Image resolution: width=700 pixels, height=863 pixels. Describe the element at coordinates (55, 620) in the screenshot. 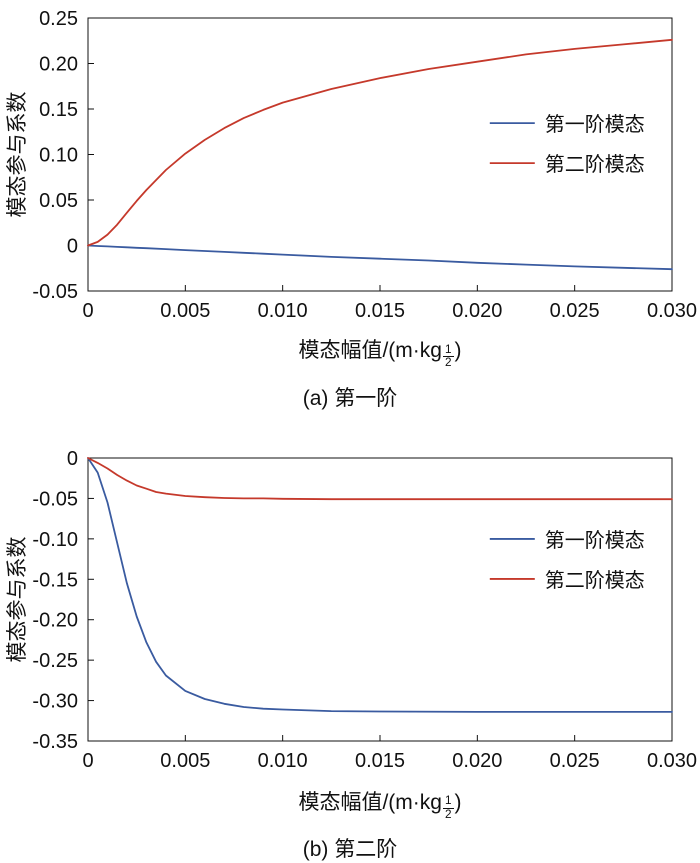

I see `y-tick-label: -0.20` at that location.